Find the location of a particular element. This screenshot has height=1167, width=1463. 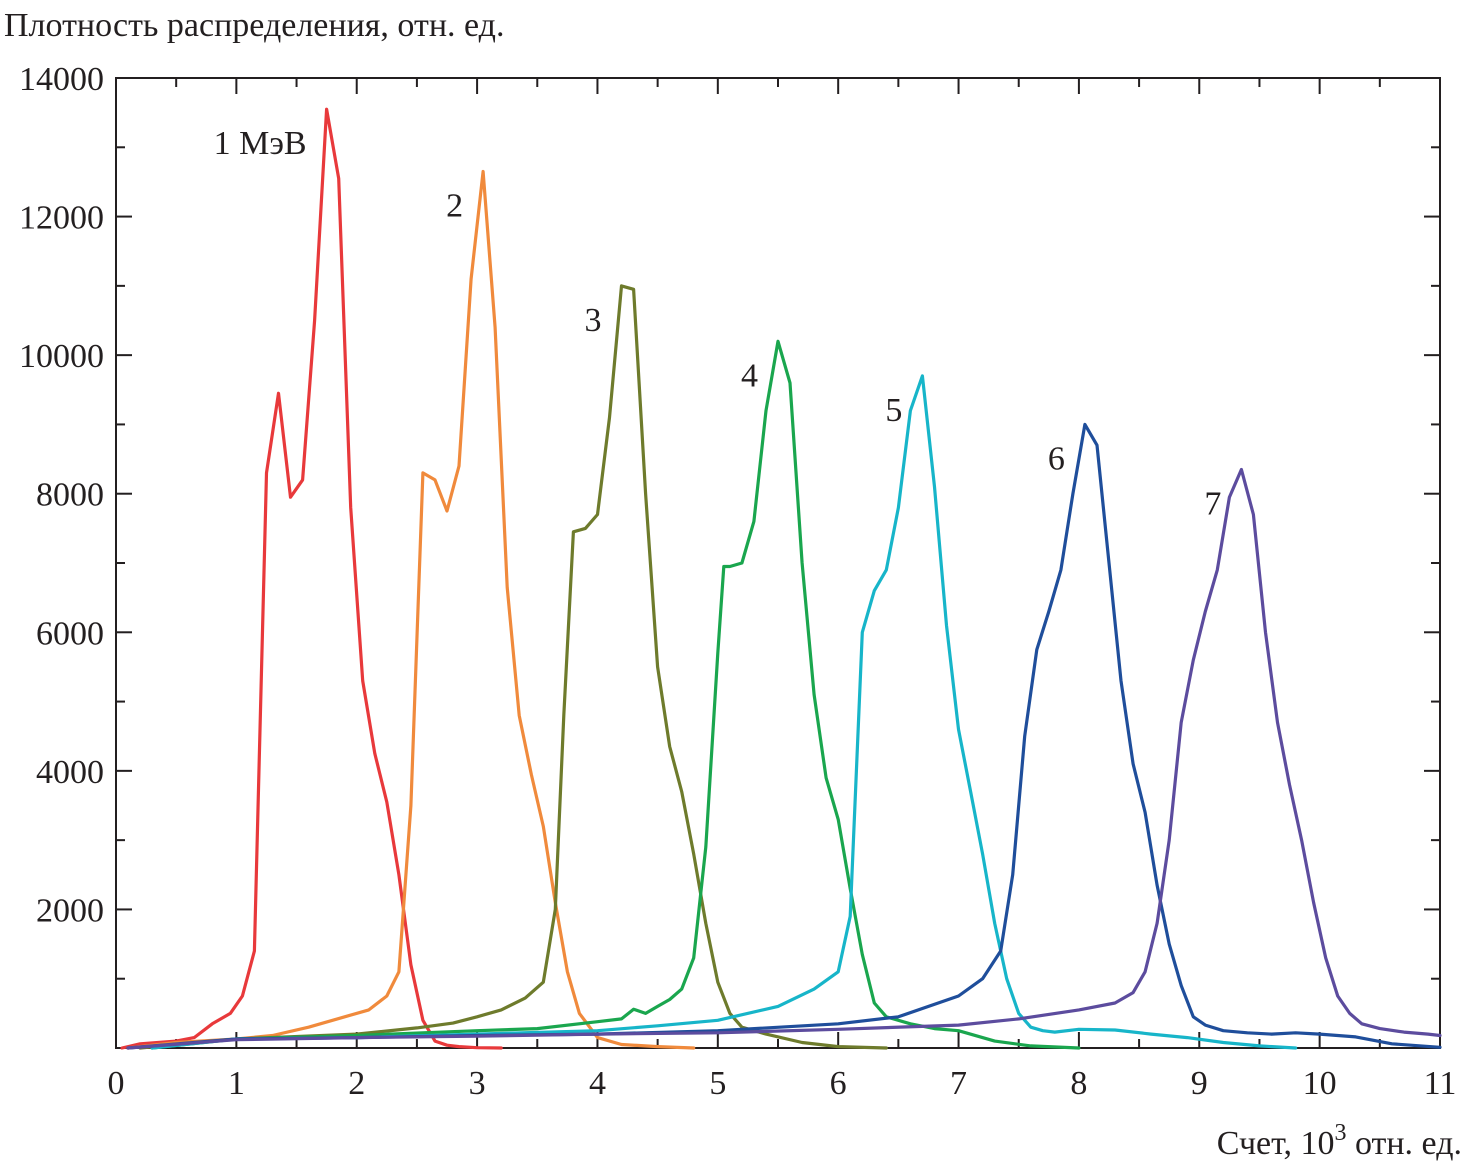

x-tick-label: 10 is located at coordinates (1320, 1083).